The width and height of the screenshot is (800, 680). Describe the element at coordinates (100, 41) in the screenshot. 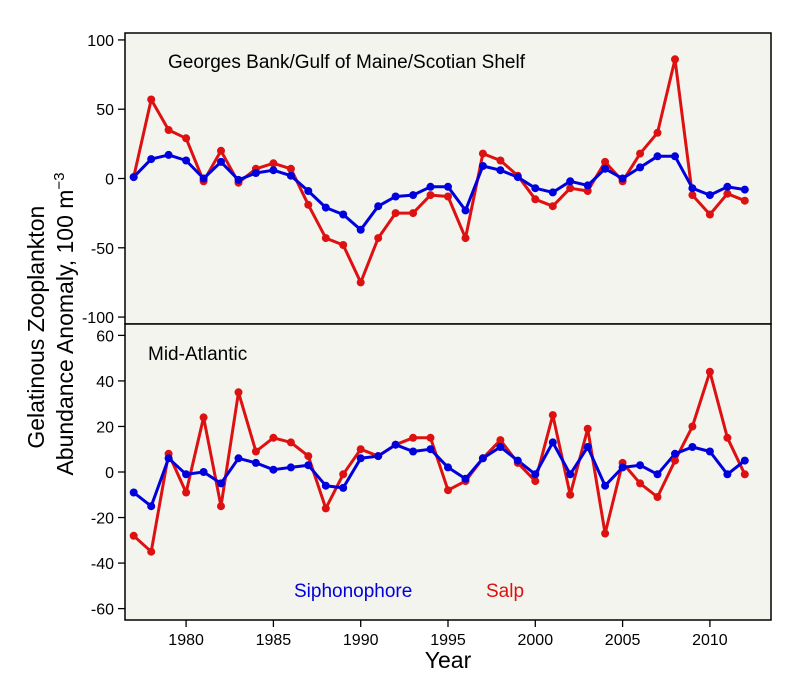

I see `y-tick-label: 100` at that location.